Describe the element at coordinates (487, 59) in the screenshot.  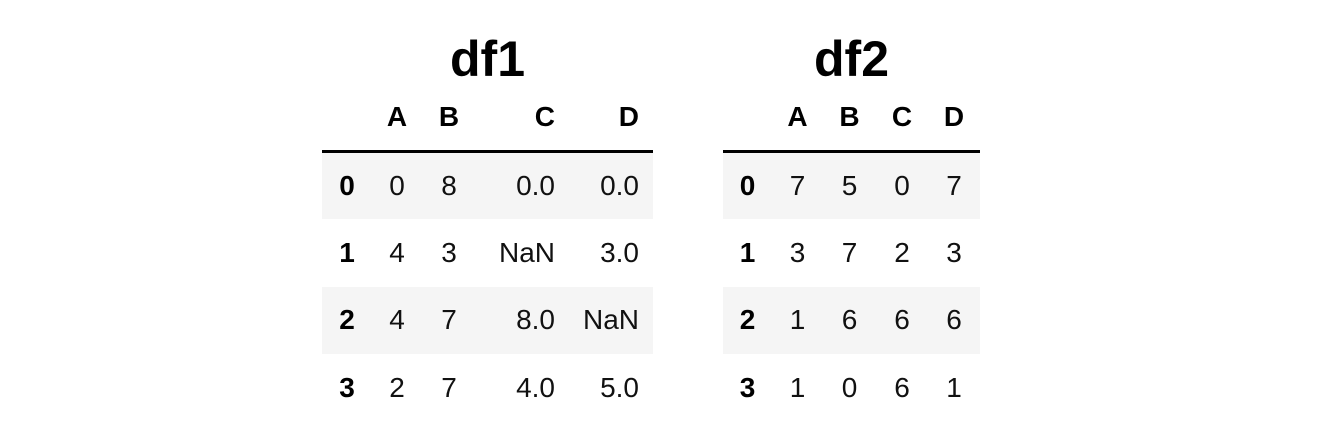
I see `dataframe-title: df1` at that location.